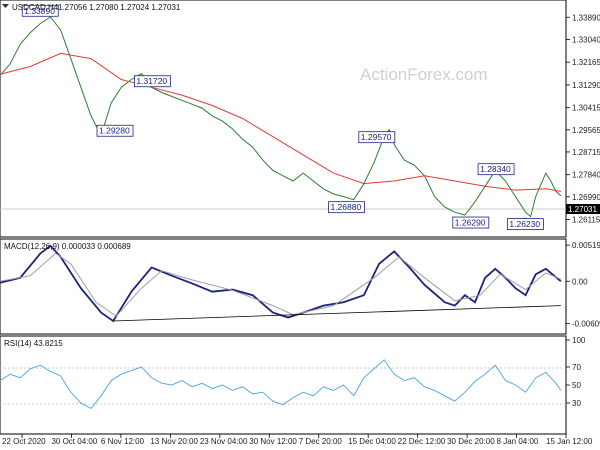 This screenshot has height=450, width=600. Describe the element at coordinates (586, 108) in the screenshot. I see `price-y-tick-label: 1.30415` at that location.